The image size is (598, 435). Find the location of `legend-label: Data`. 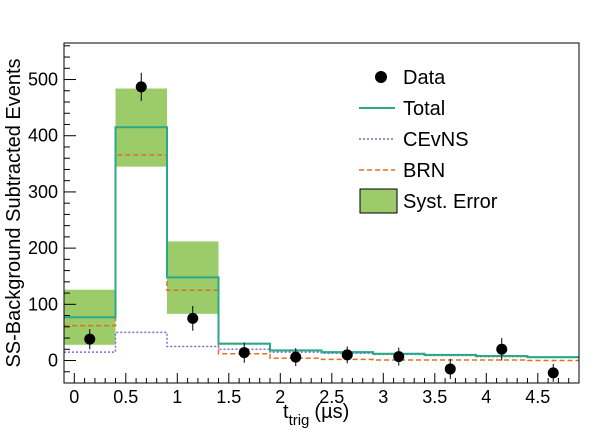

legend-label: Data is located at coordinates (424, 78).